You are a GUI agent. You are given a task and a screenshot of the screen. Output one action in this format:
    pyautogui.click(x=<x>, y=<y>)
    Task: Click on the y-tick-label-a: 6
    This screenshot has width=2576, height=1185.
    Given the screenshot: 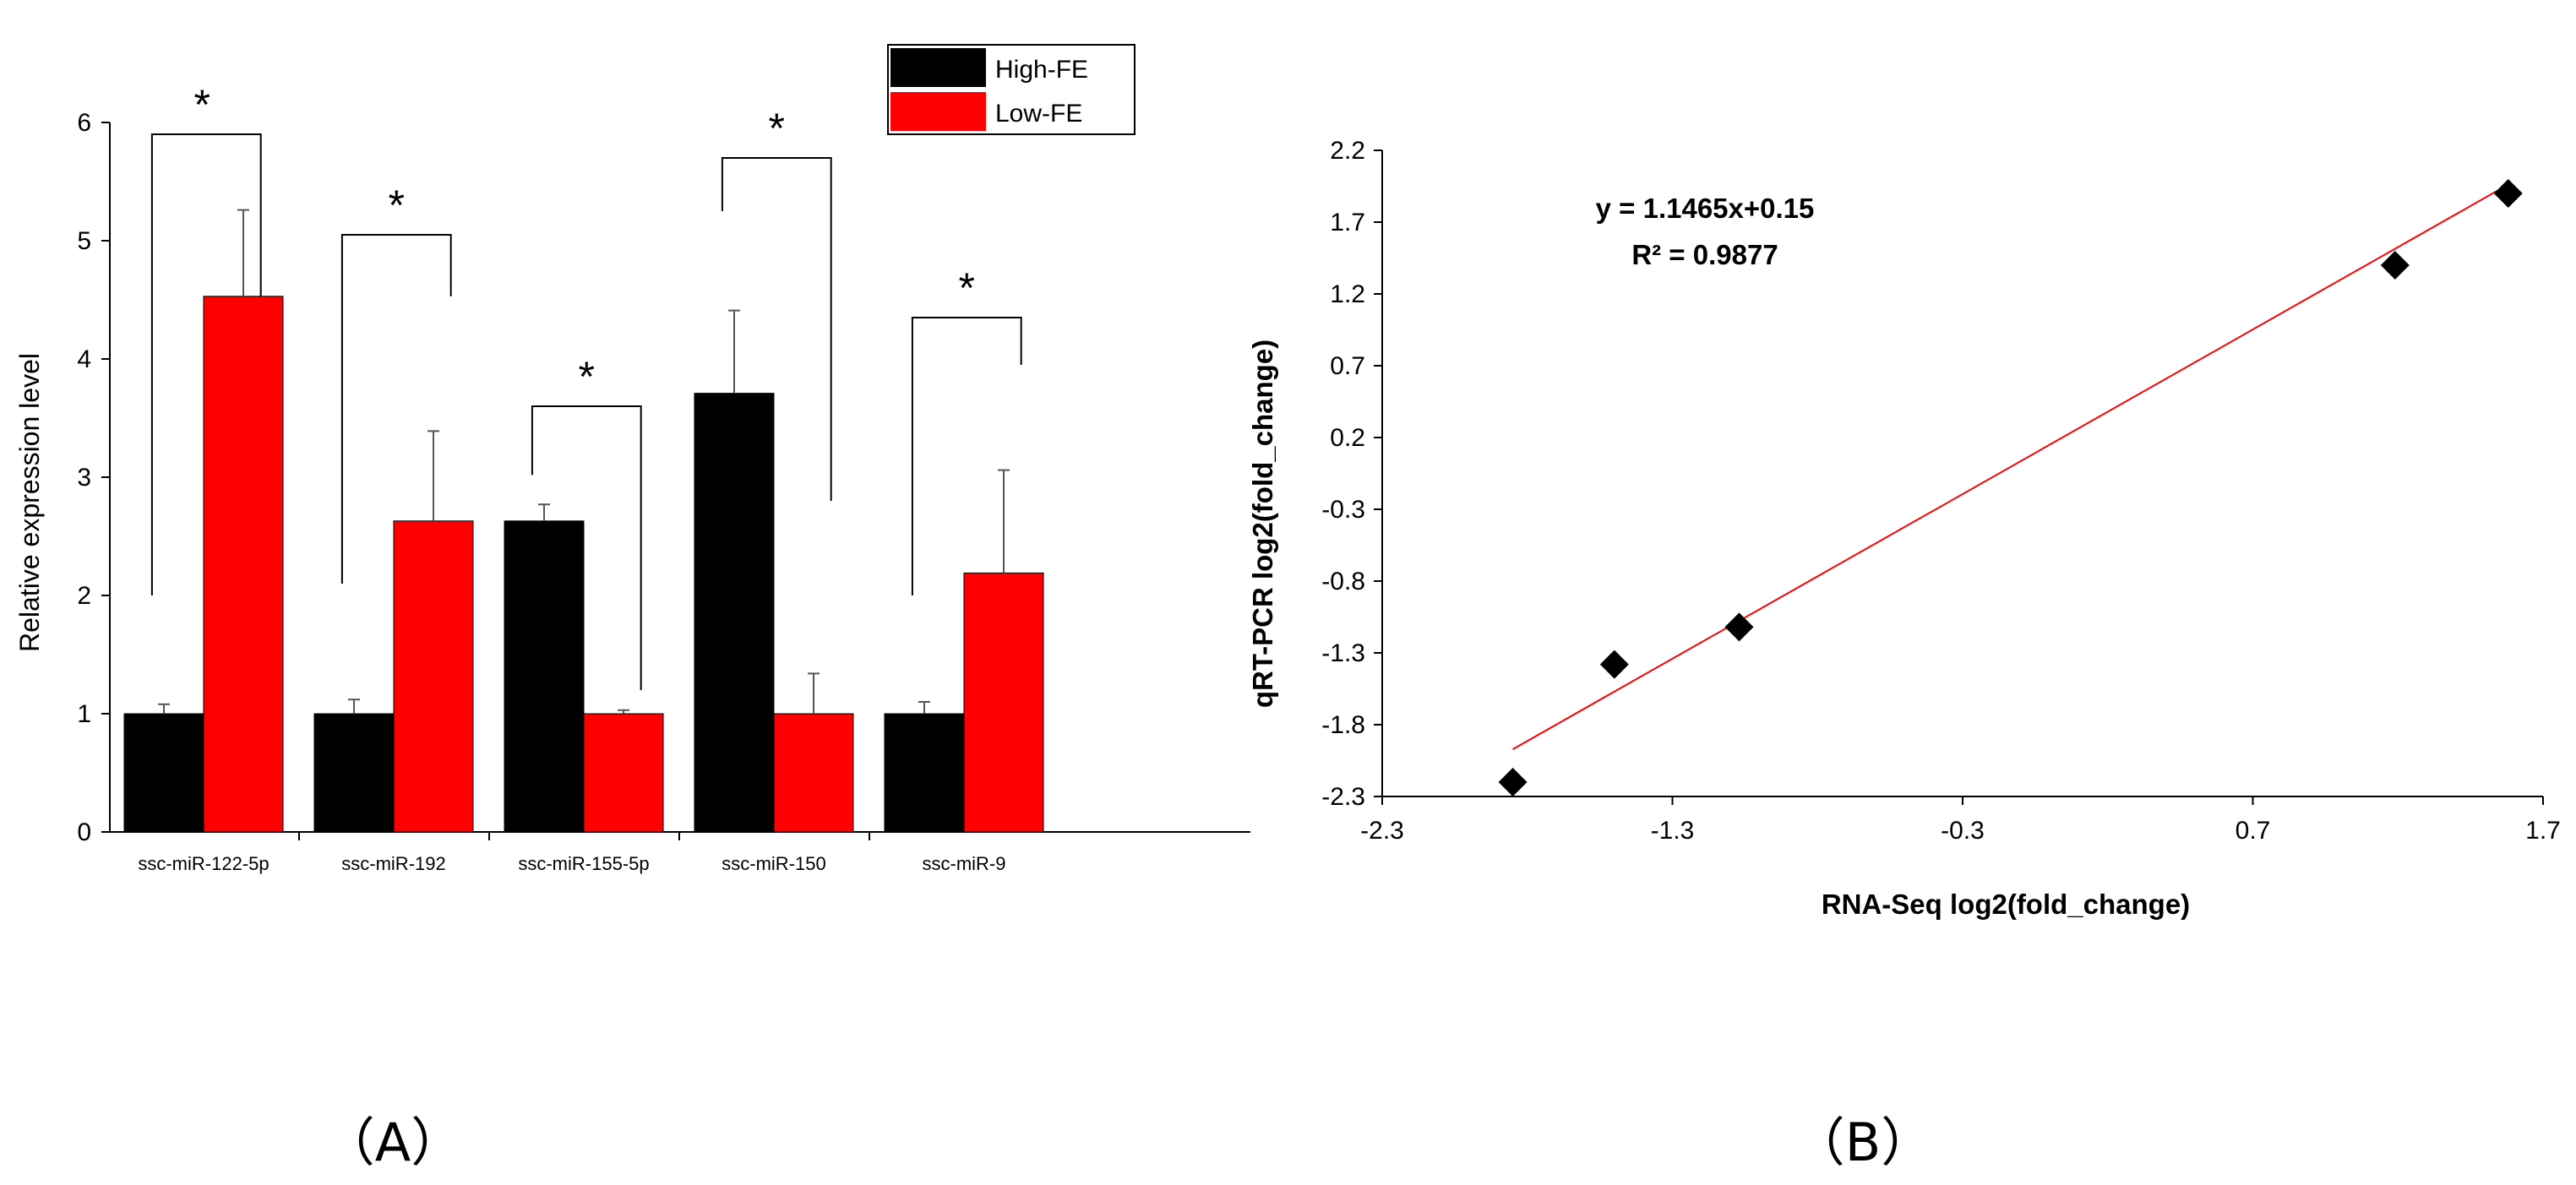 What is the action you would take?
    pyautogui.click(x=84, y=123)
    